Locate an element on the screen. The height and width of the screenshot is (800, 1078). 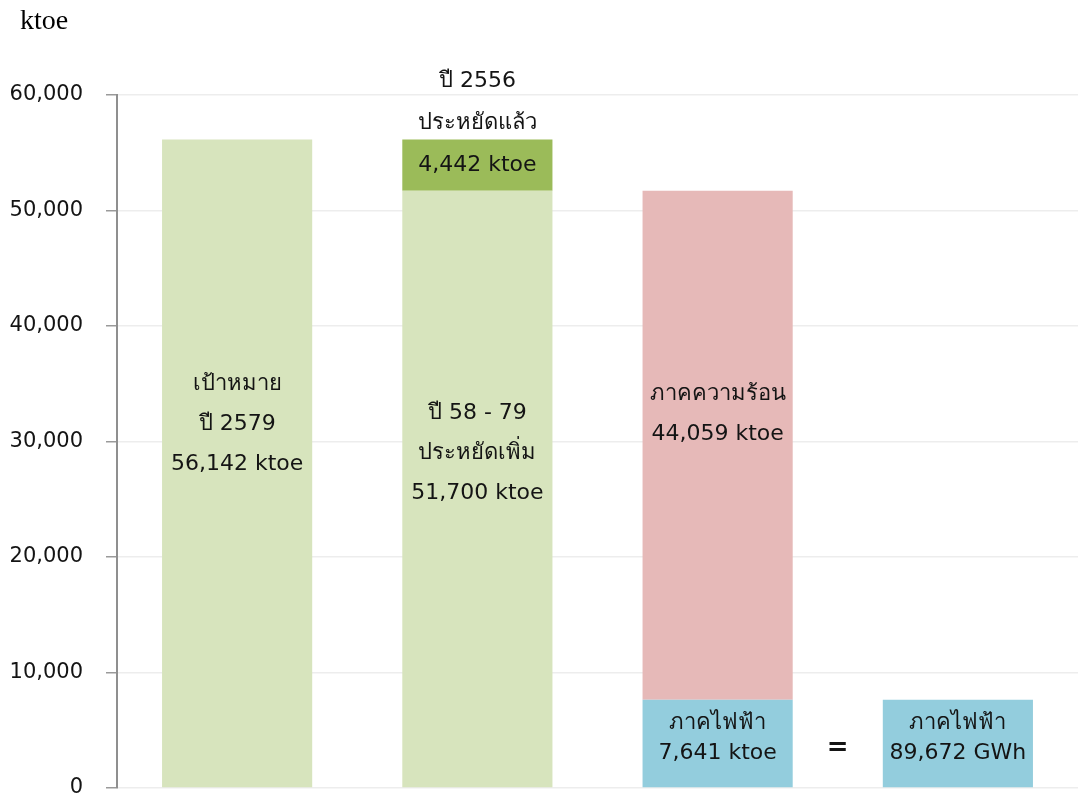
data-label: ภาคไฟฟ้า 89,672 GWh is located at coordinates (958, 736).